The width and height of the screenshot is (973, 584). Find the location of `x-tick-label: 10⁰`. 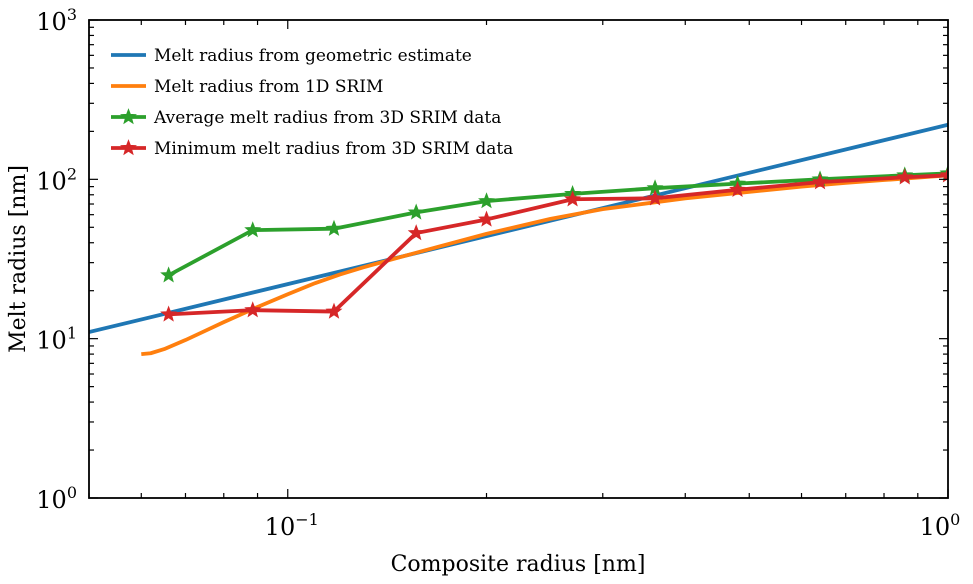

x-tick-label: 10⁰ is located at coordinates (940, 525).